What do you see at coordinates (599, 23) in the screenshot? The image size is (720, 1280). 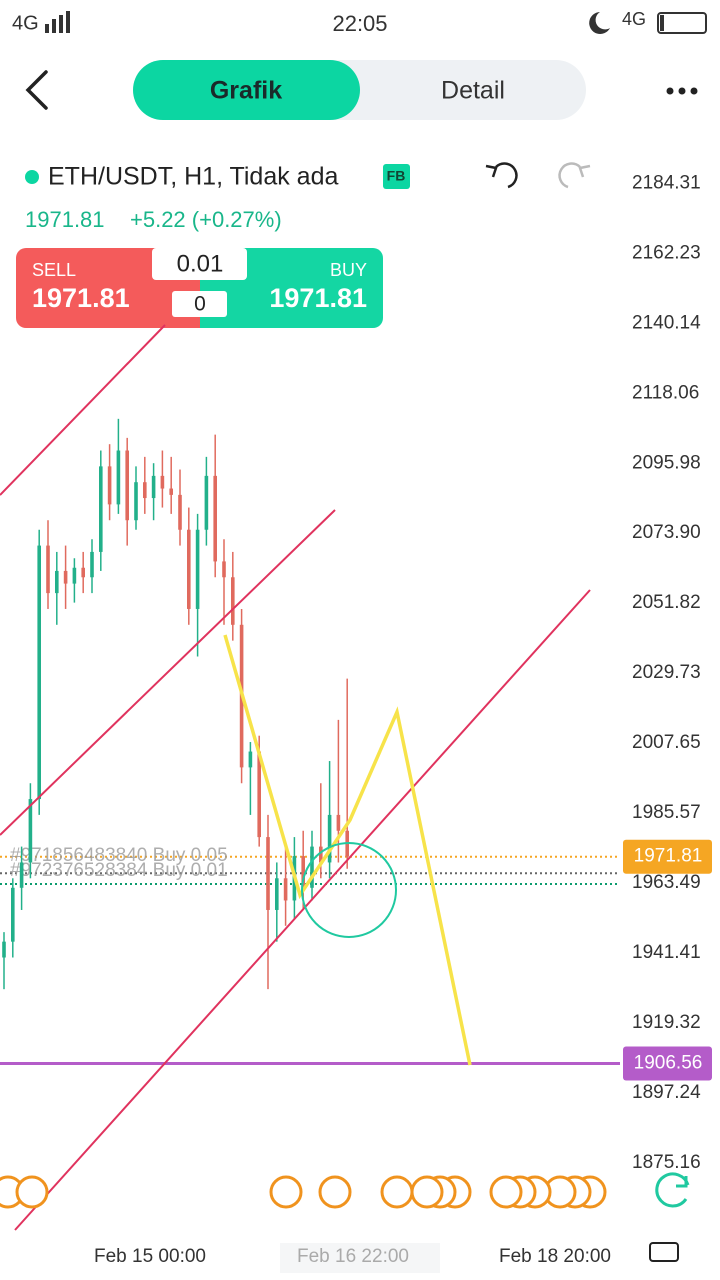 I see `moon-icon` at bounding box center [599, 23].